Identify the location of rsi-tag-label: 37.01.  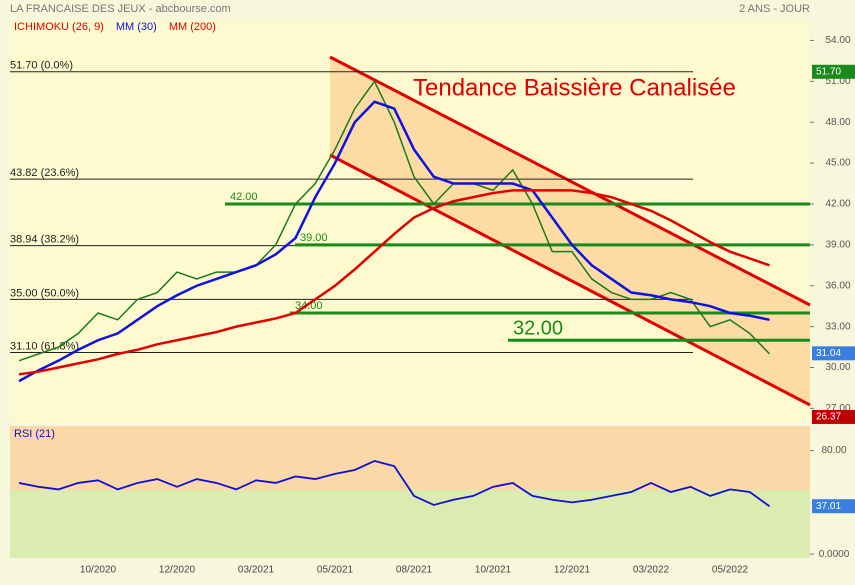
(828, 506).